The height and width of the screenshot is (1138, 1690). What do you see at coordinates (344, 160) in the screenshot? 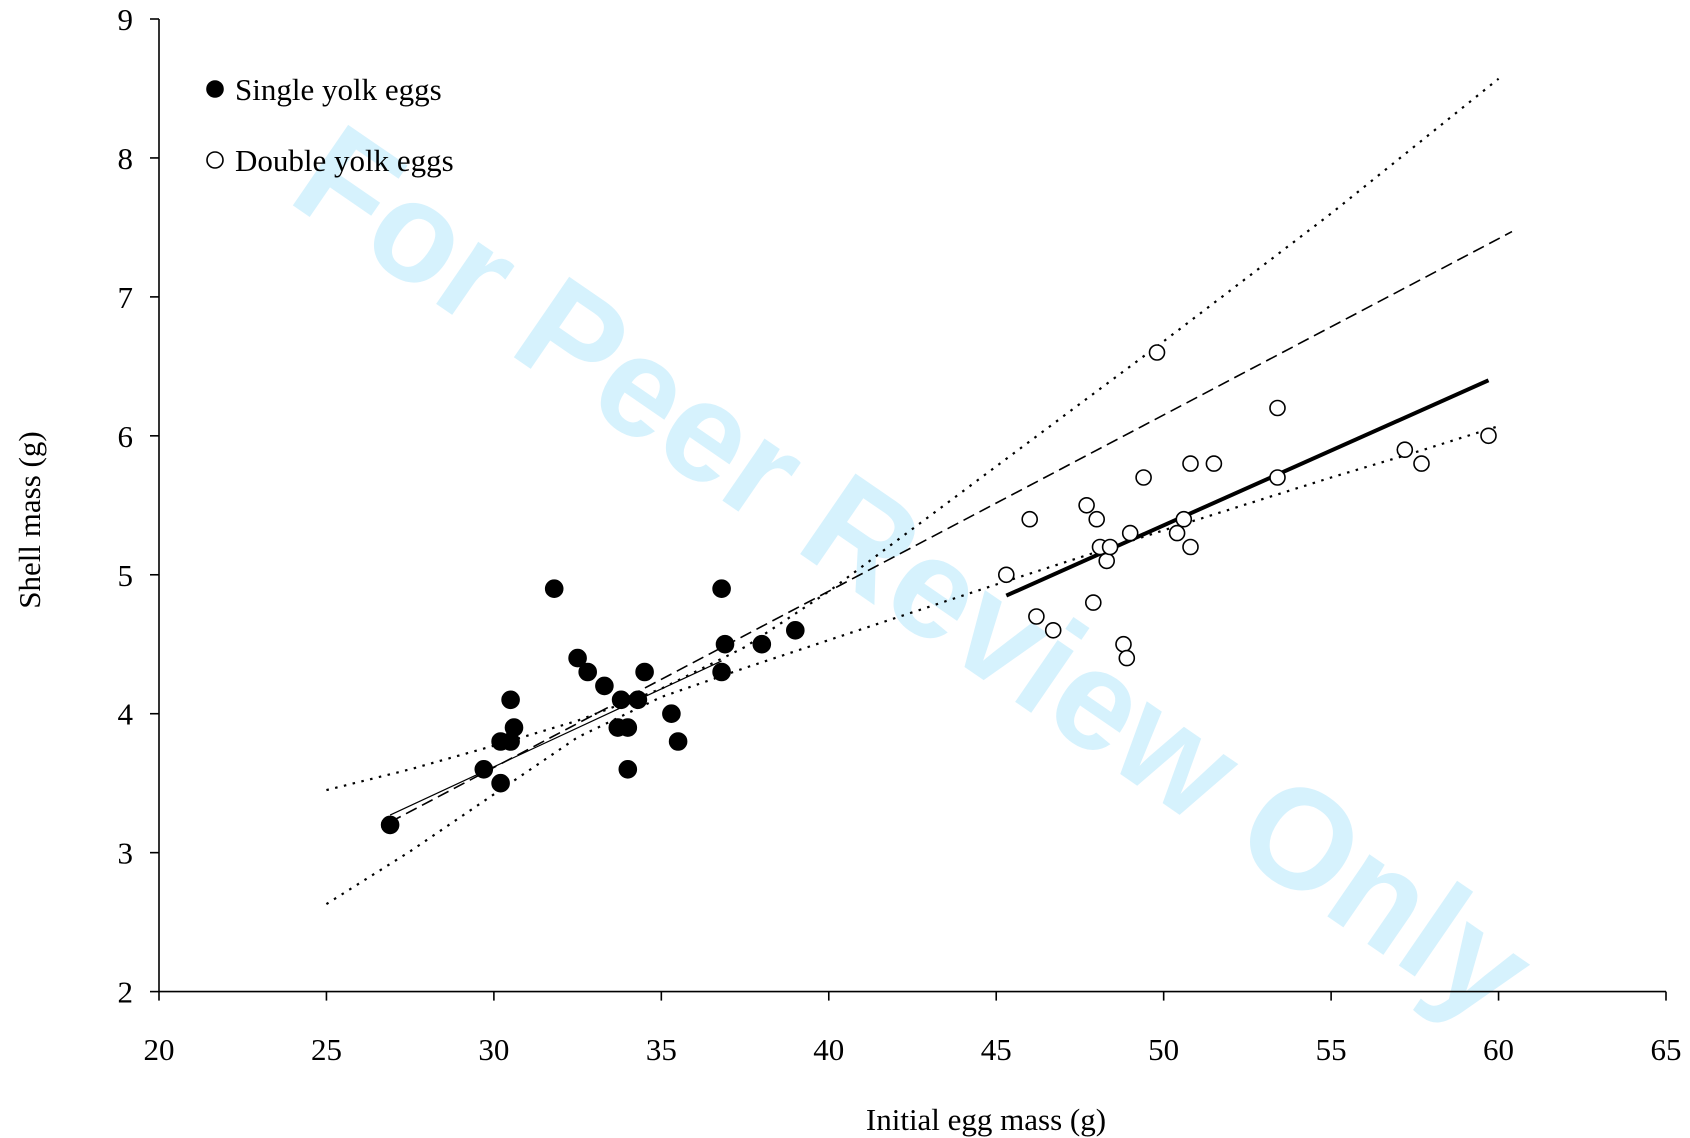
I see `legend-label-double-yolk: Double yolk eggs` at bounding box center [344, 160].